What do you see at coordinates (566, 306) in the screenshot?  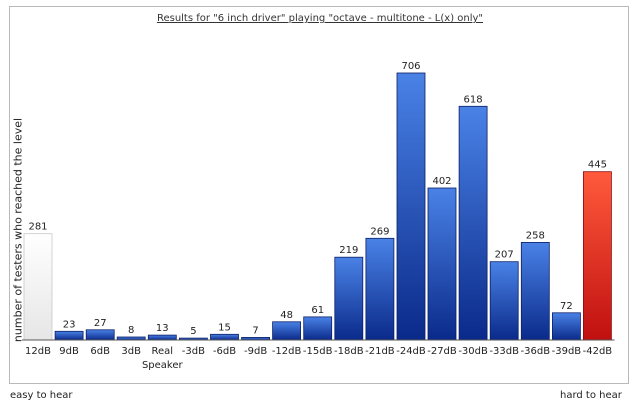 I see `bar-value-label: 72` at bounding box center [566, 306].